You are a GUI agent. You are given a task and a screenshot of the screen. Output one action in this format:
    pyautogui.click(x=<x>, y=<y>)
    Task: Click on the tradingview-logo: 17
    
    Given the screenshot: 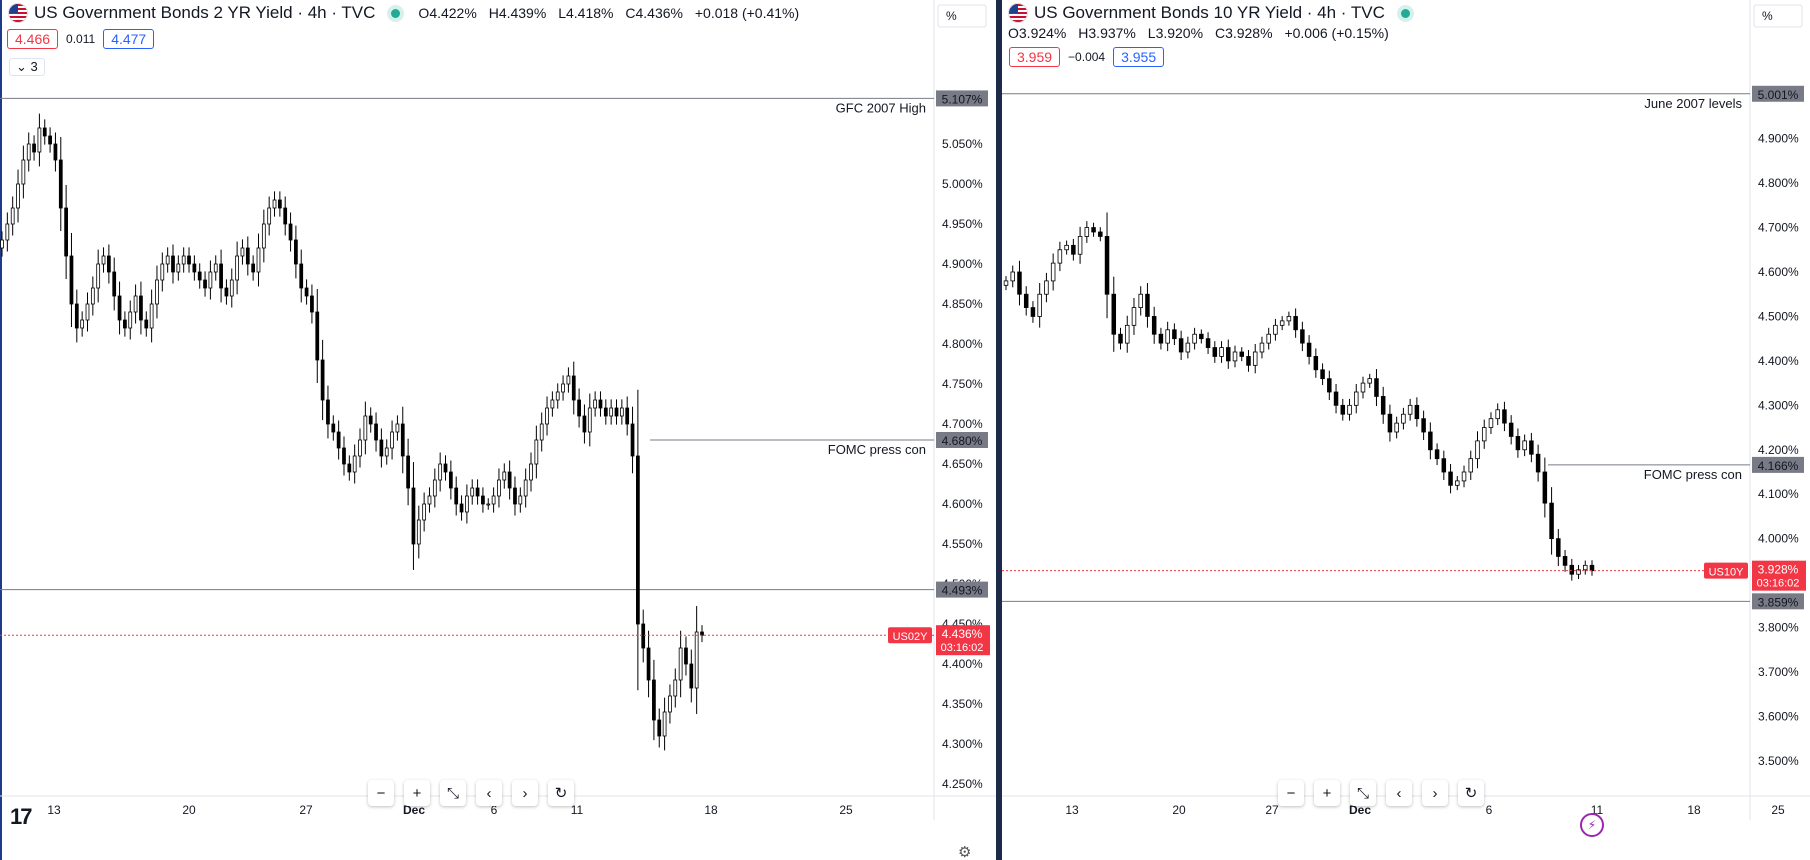 What is the action you would take?
    pyautogui.click(x=21, y=816)
    